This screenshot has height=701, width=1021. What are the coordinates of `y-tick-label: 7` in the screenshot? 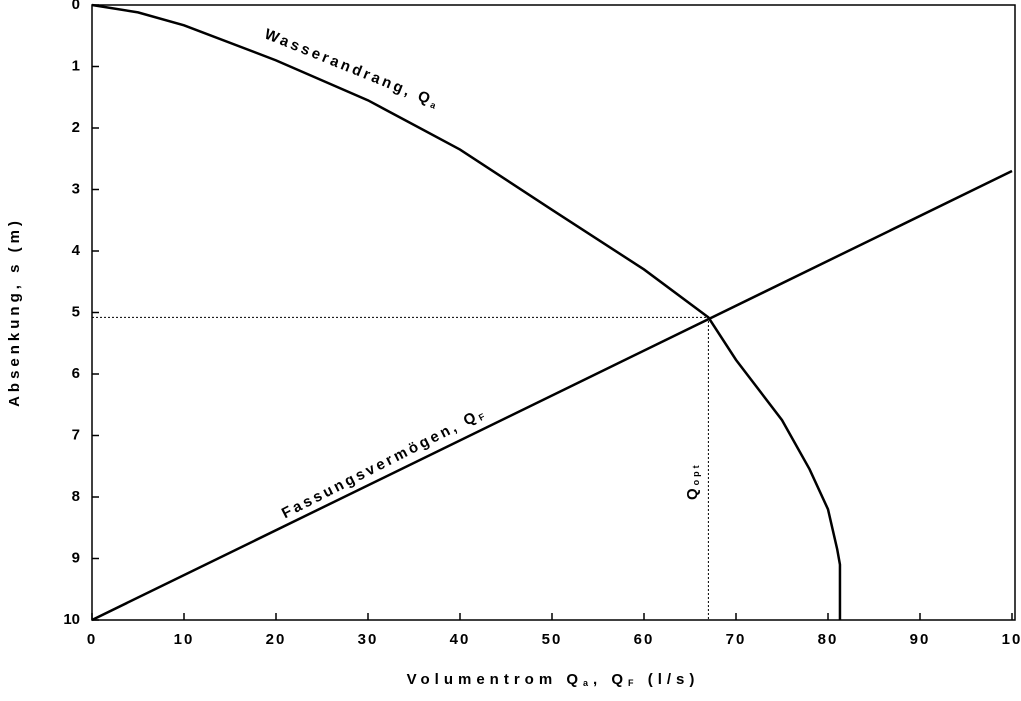 It's located at (76, 434).